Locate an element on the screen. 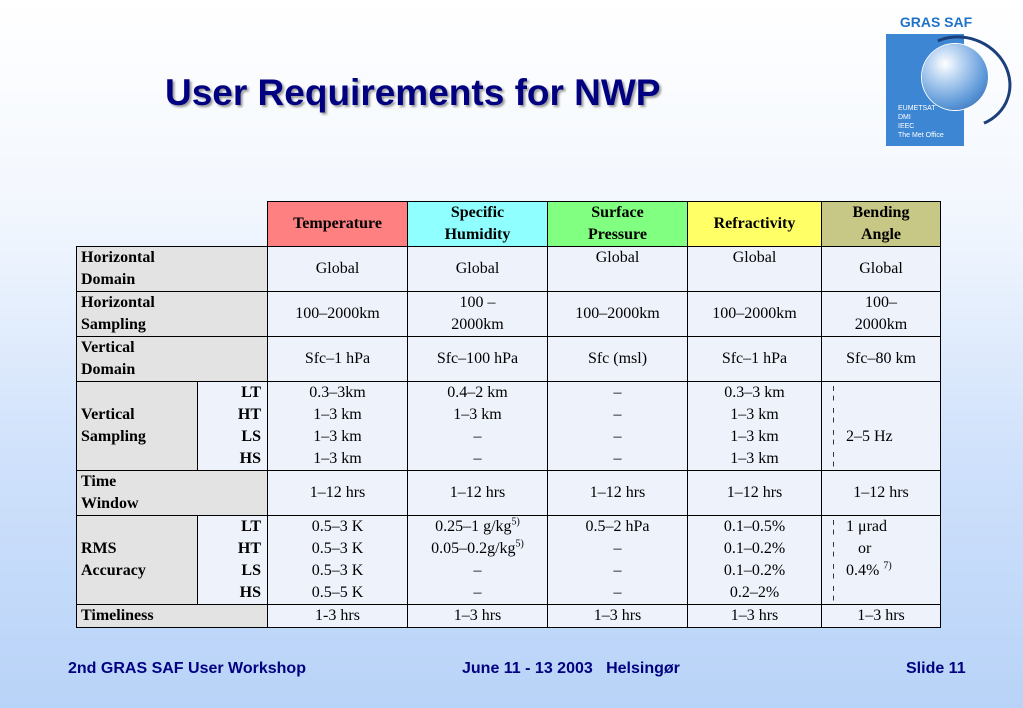 This screenshot has height=708, width=1023. column-header-specific-humidity: Specific Humidity is located at coordinates (477, 224).